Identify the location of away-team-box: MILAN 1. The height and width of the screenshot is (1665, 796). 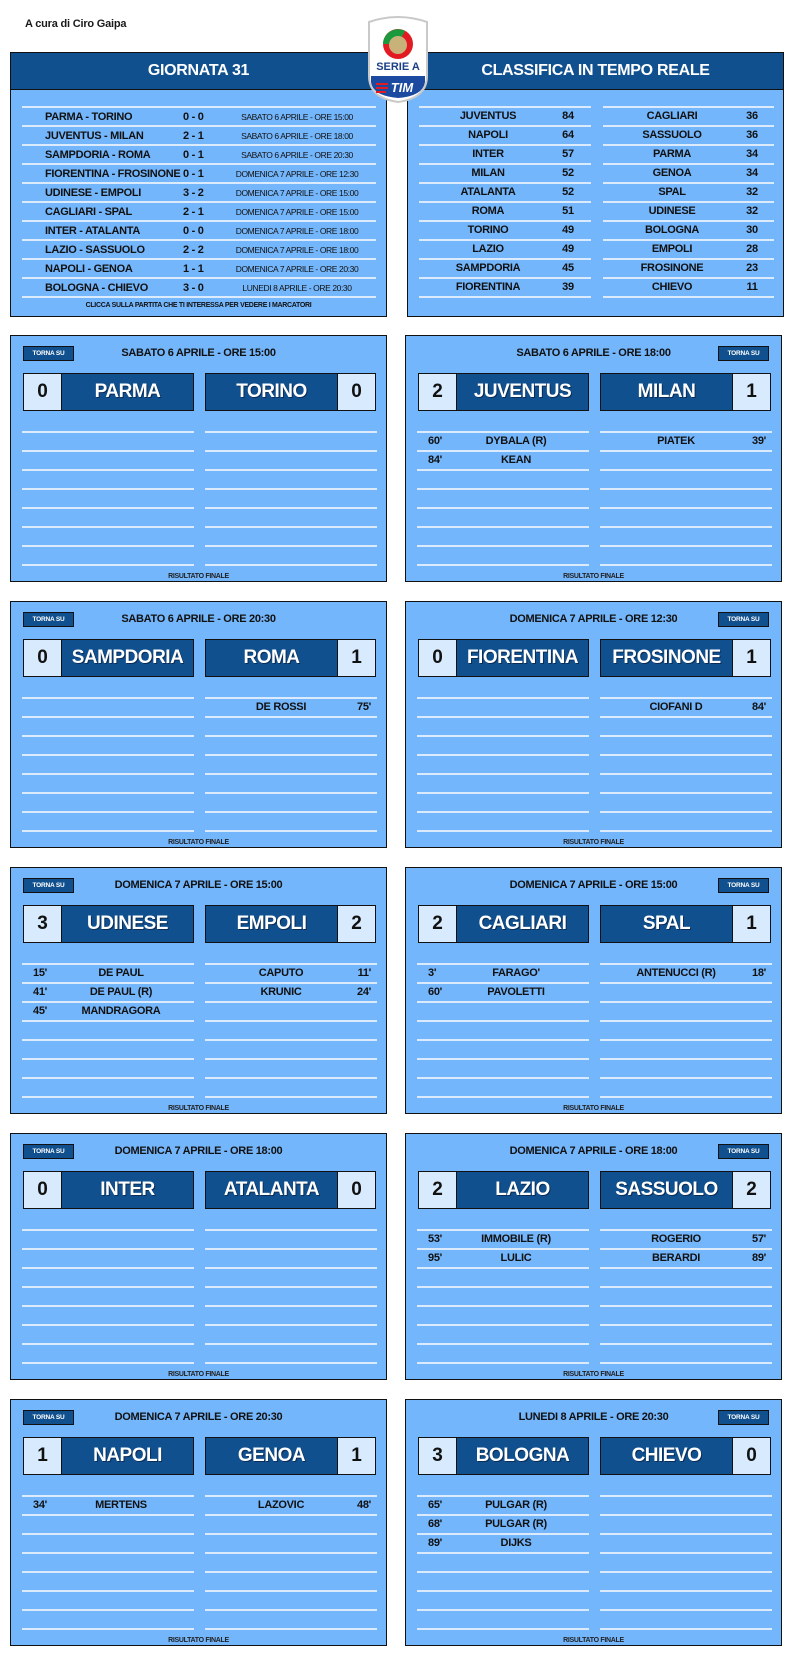
(685, 392).